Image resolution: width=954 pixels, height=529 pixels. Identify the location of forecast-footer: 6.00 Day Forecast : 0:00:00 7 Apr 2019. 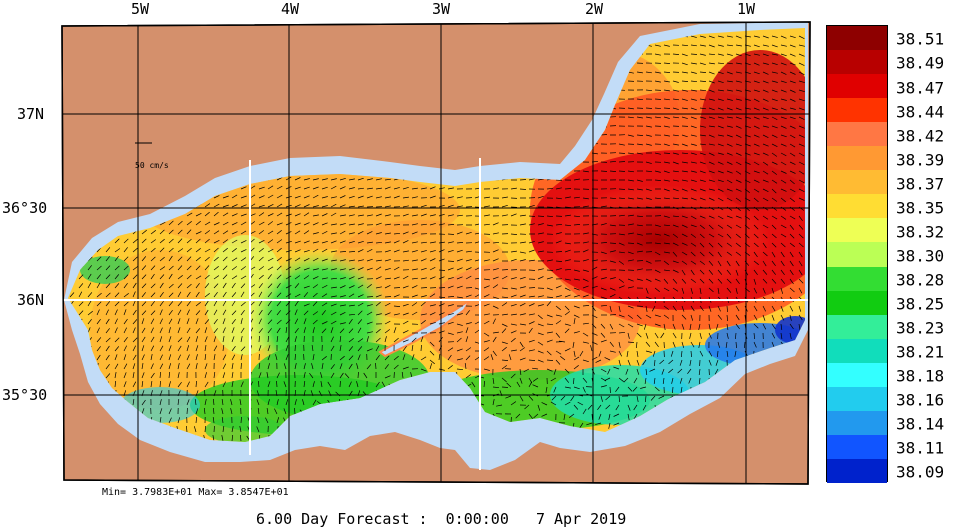
(441, 519).